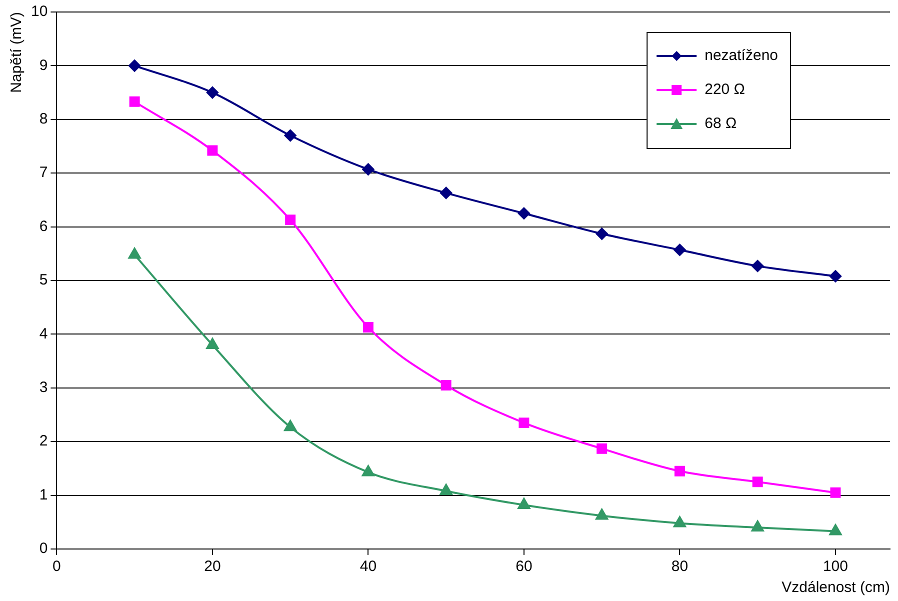 The image size is (898, 601). Describe the element at coordinates (43, 441) in the screenshot. I see `y-tick-label: 2` at that location.